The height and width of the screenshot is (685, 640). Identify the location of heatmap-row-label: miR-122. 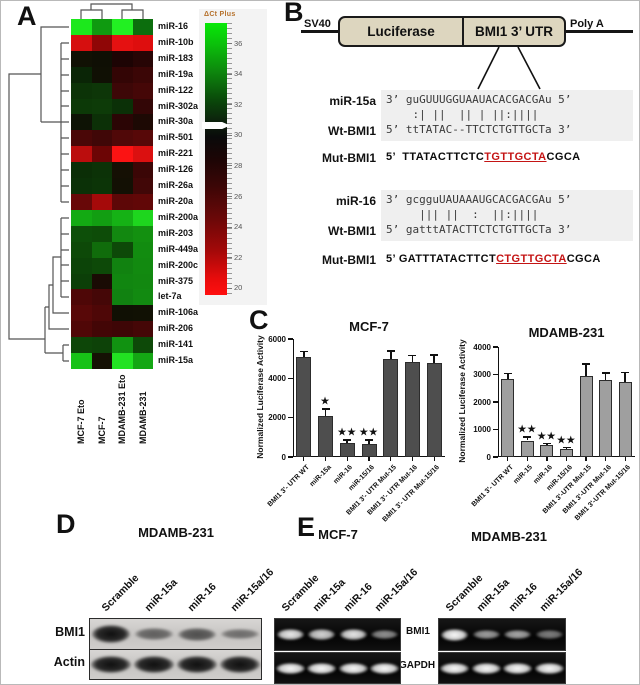
(176, 89).